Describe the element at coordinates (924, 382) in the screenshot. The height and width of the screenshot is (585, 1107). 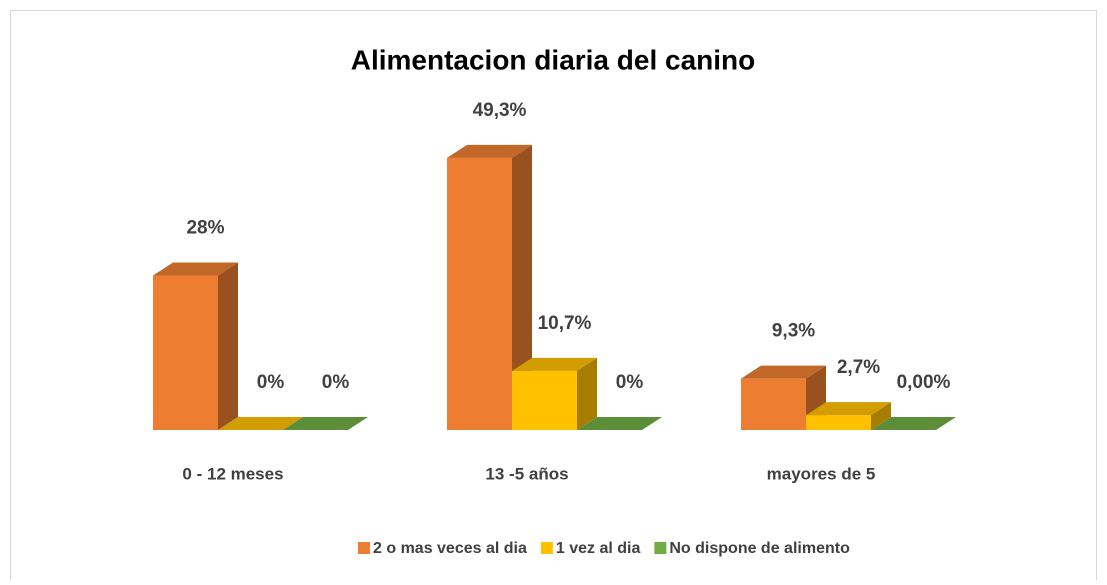
I see `data-label: 0,00%` at that location.